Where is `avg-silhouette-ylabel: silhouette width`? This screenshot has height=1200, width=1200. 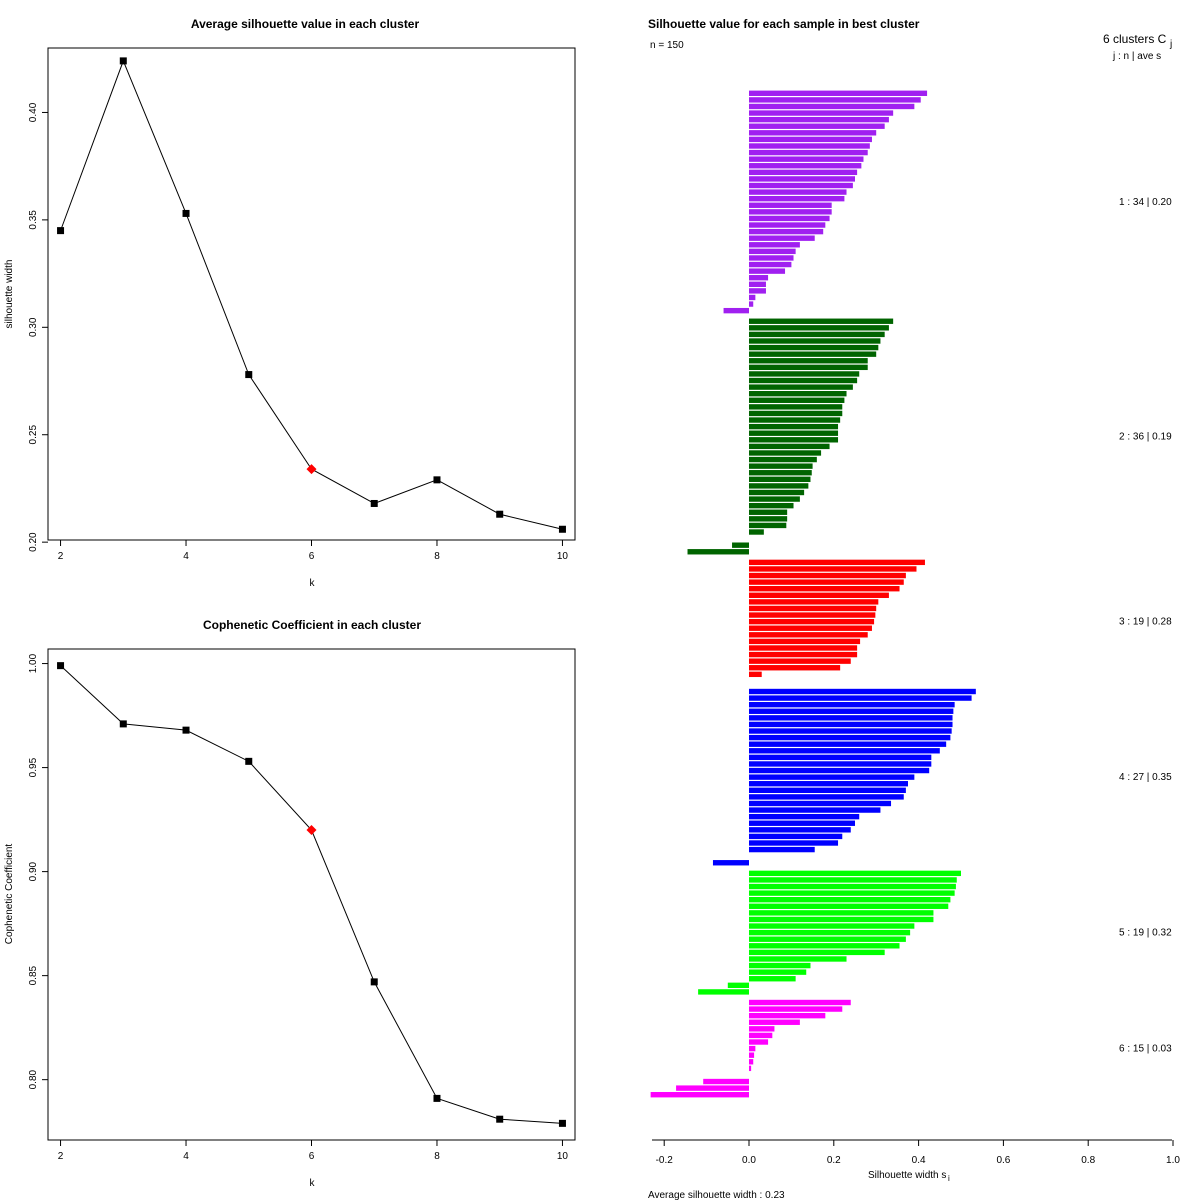 avg-silhouette-ylabel: silhouette width is located at coordinates (9, 294).